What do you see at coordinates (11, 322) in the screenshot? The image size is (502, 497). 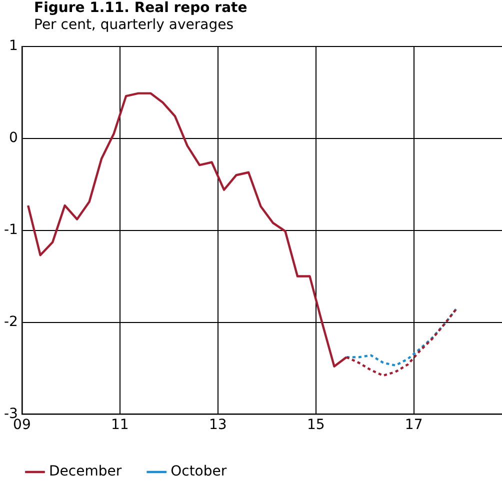 I see `y-tick-label: -2` at bounding box center [11, 322].